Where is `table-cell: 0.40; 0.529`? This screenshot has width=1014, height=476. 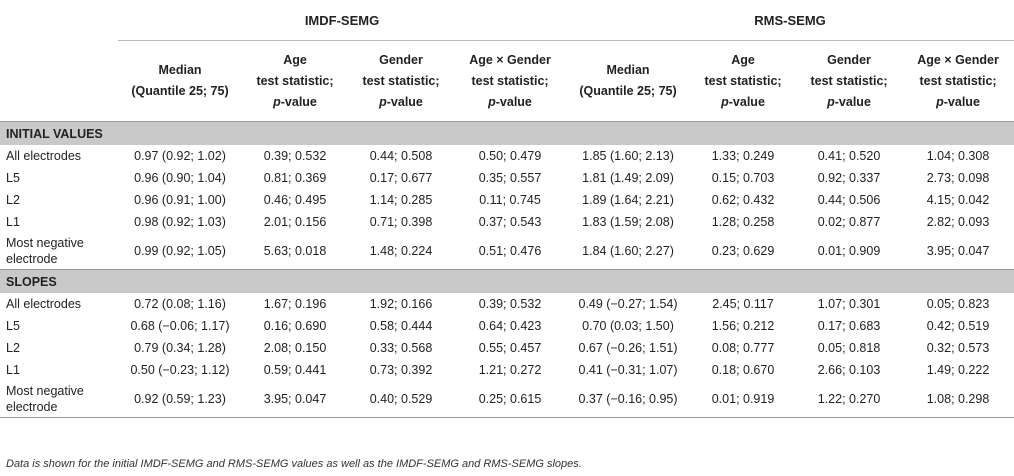
table-cell: 0.40; 0.529 is located at coordinates (401, 399).